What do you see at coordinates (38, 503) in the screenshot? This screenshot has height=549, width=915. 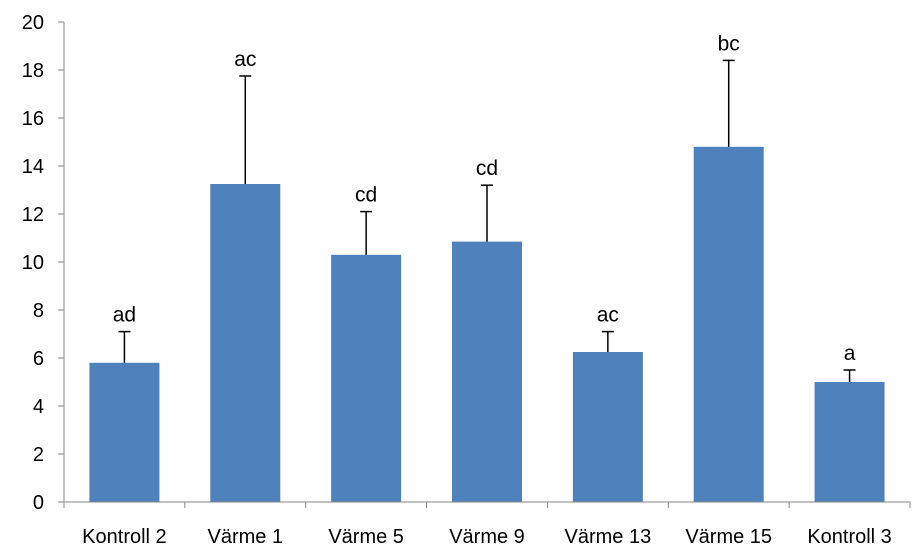 I see `y-tick-label: 0` at bounding box center [38, 503].